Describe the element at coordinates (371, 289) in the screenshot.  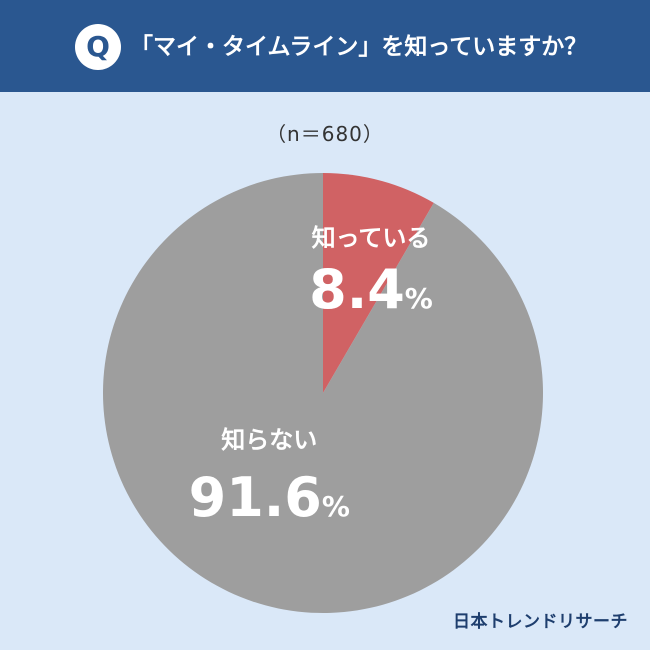
I see `slice-label-value-know: 8.4%` at that location.